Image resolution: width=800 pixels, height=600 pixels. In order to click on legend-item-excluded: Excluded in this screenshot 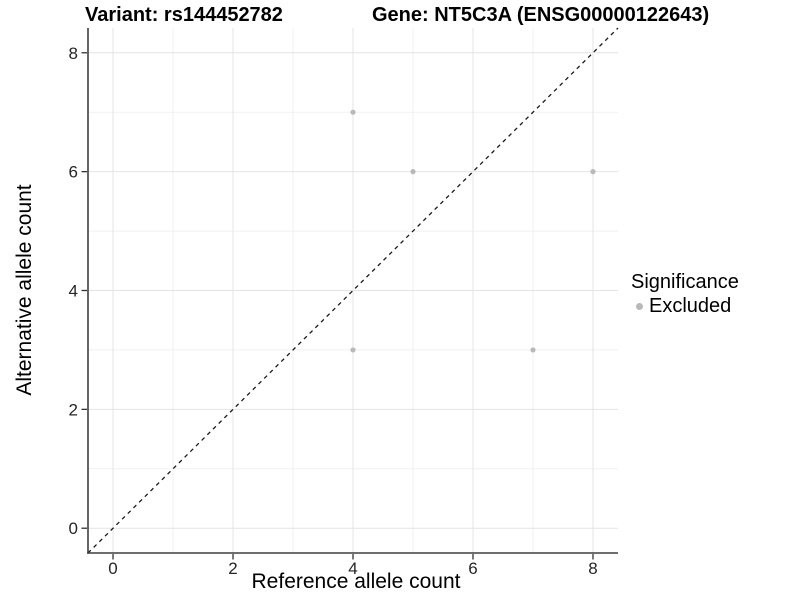, I will do `click(685, 306)`.